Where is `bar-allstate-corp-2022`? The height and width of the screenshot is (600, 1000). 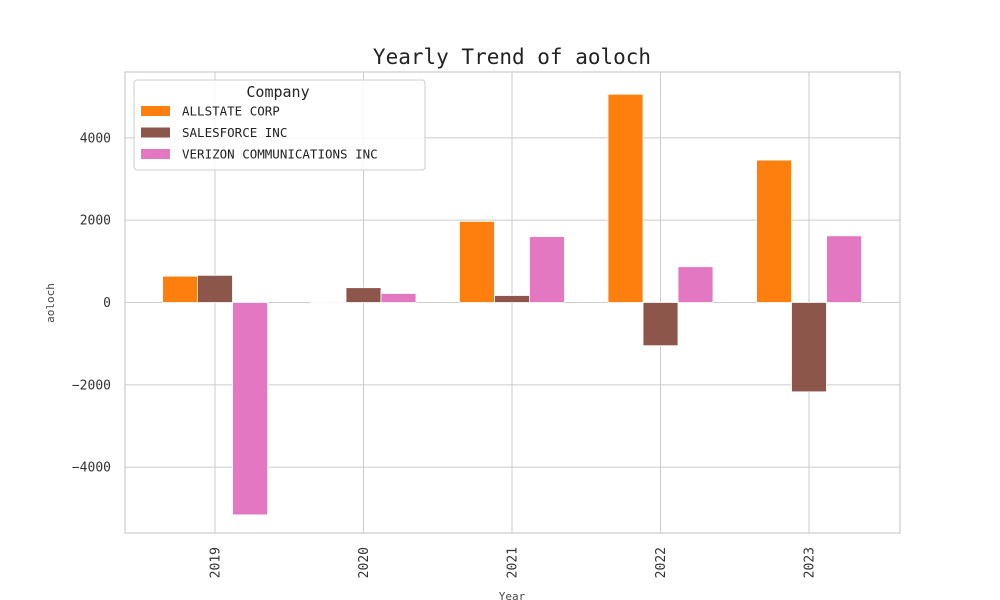 bar-allstate-corp-2022 is located at coordinates (625, 198).